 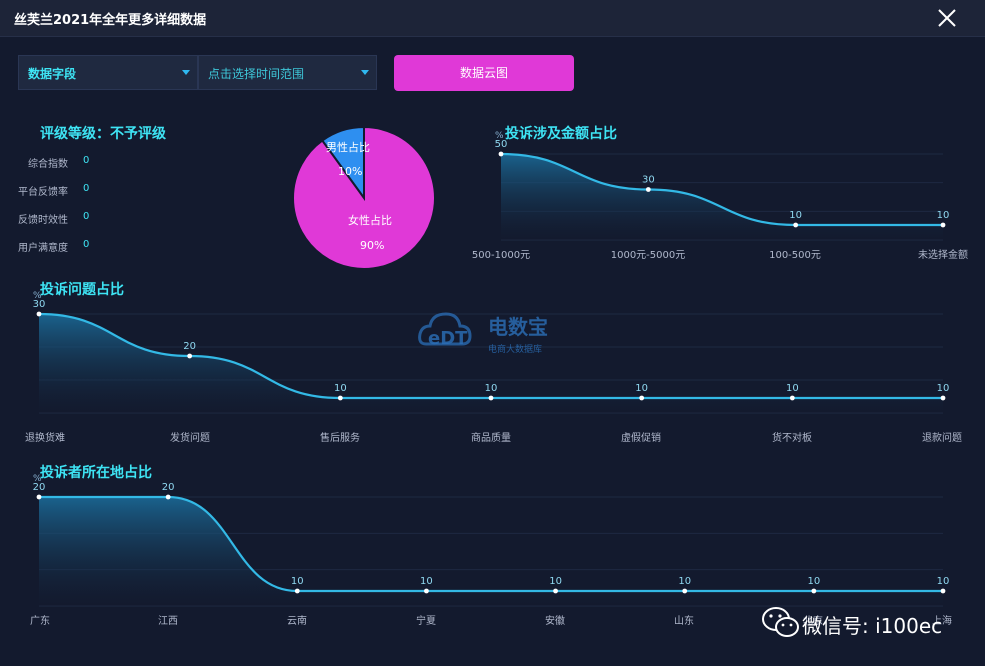 I want to click on metric-label: 平台反馈率, so click(x=43, y=192).